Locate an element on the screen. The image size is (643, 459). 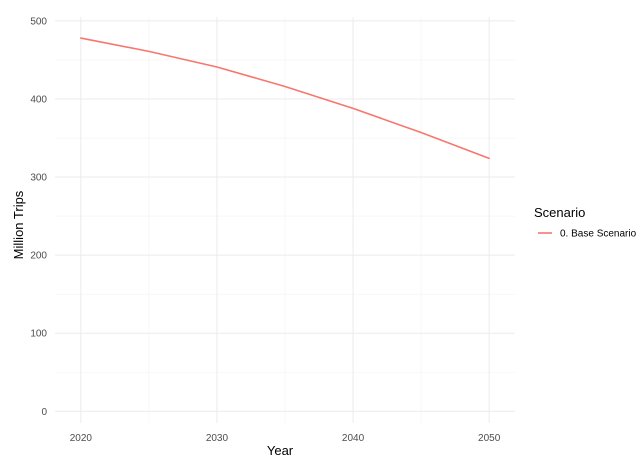
x-axis-ticks: 2020 2030 2040 2050 is located at coordinates (285, 438).